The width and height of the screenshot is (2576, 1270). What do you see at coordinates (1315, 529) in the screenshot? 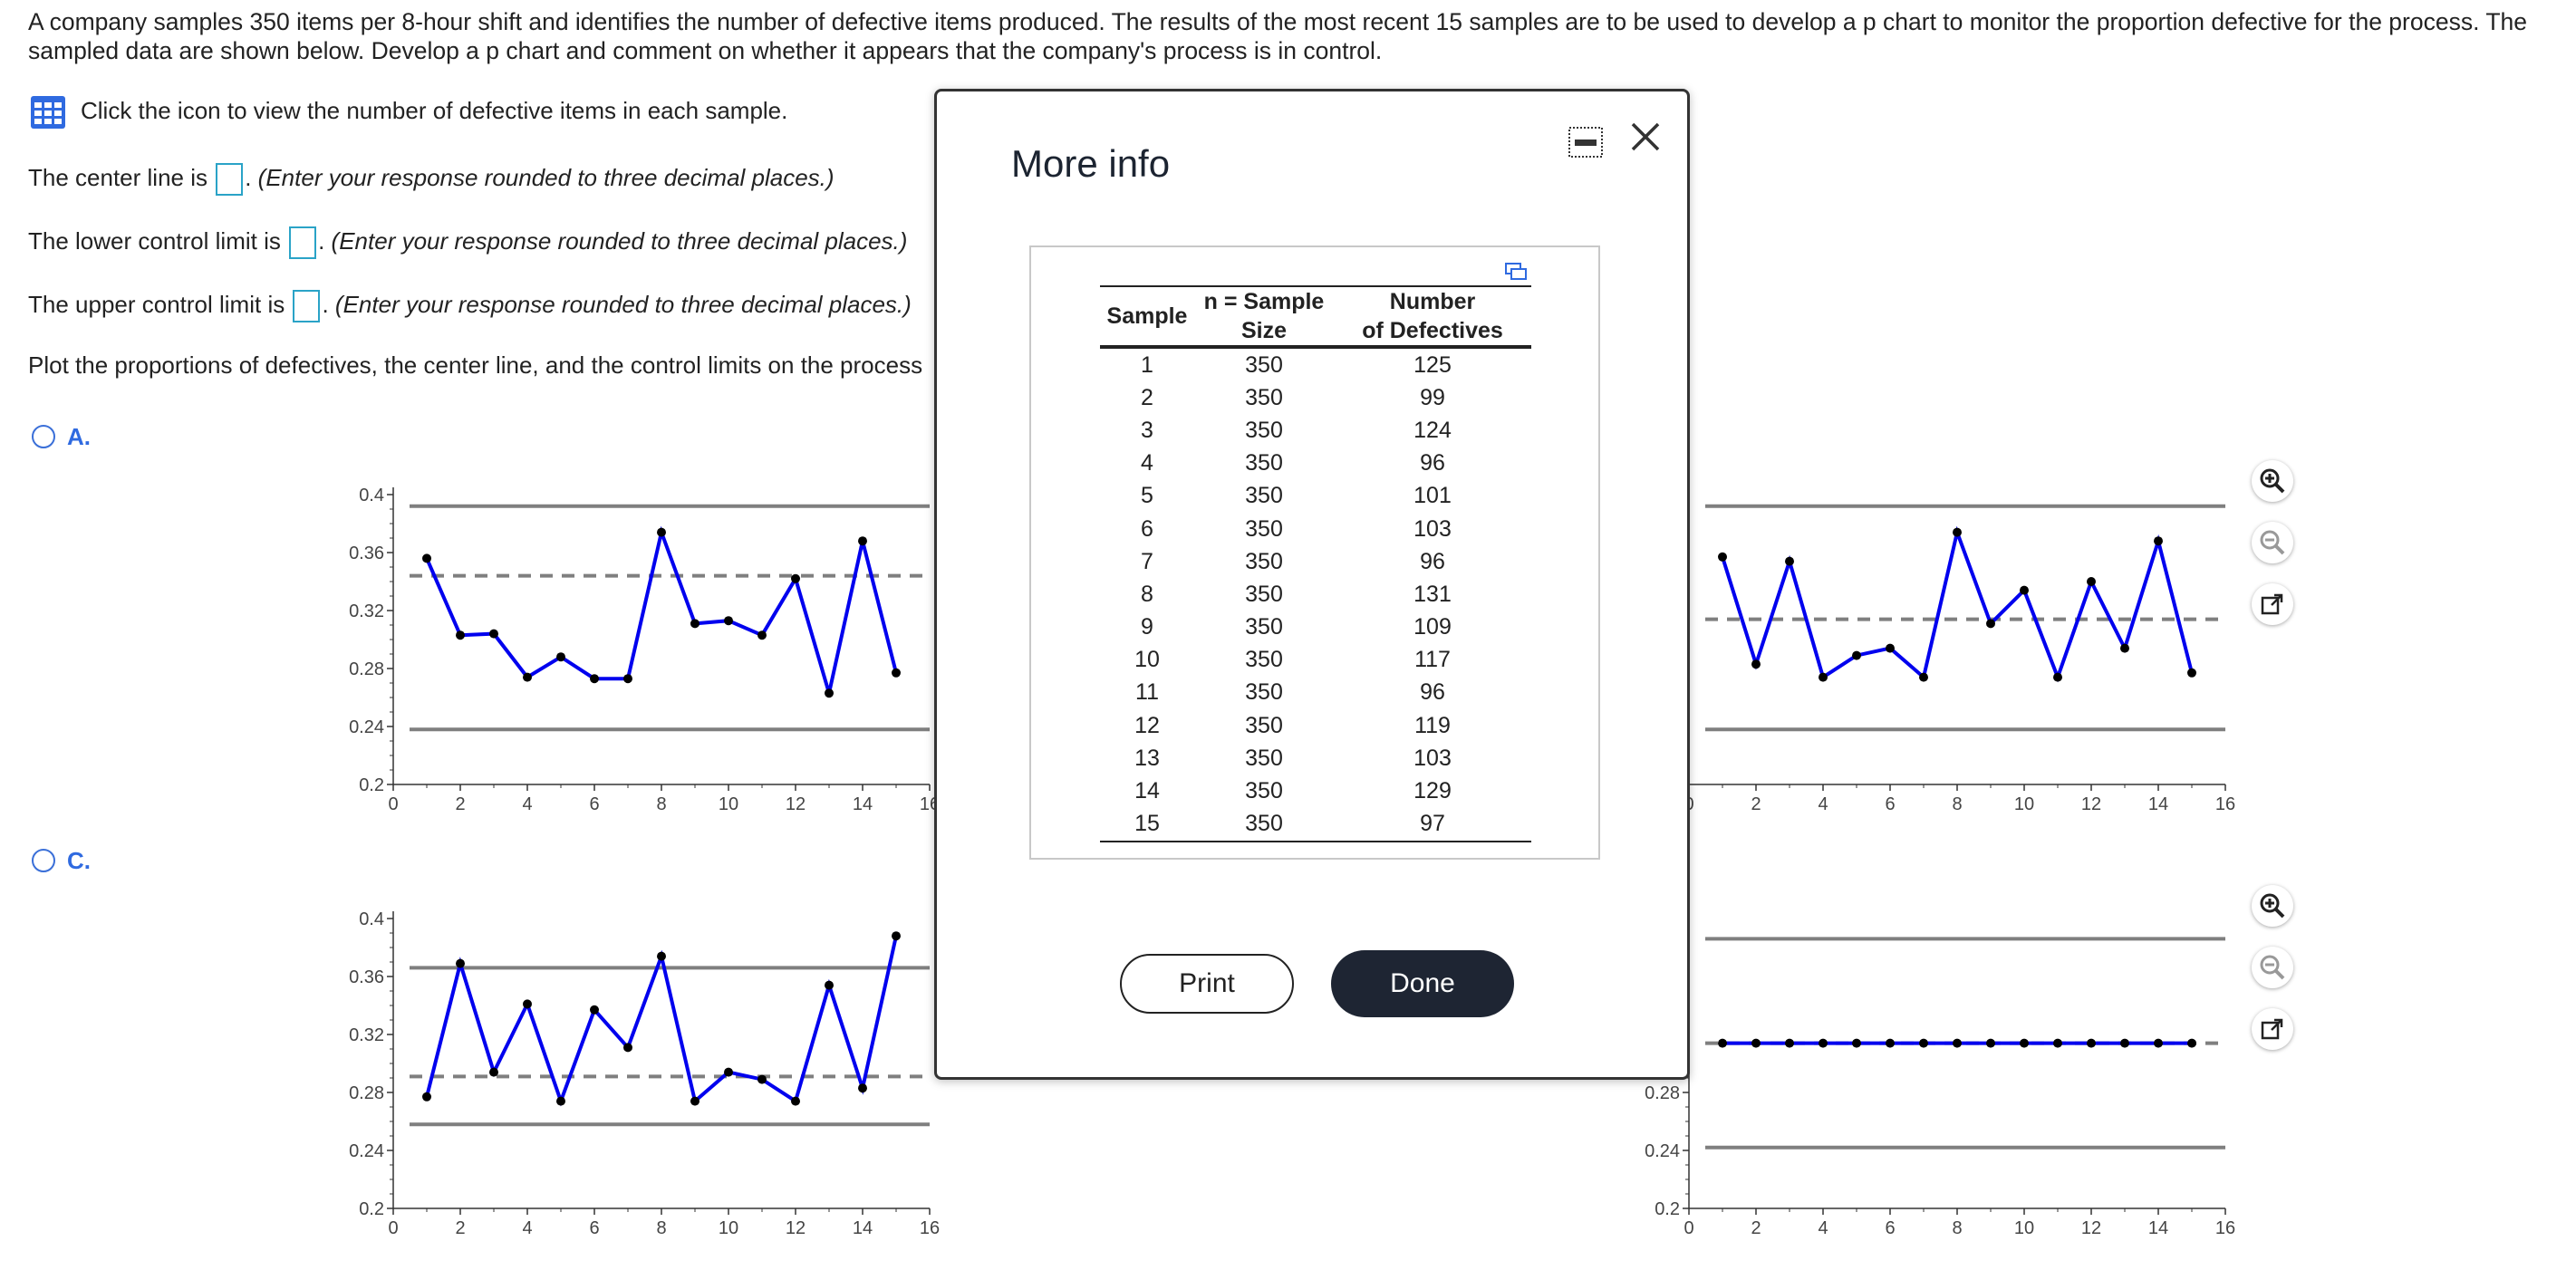
I see `table-row: 6 350 103` at bounding box center [1315, 529].